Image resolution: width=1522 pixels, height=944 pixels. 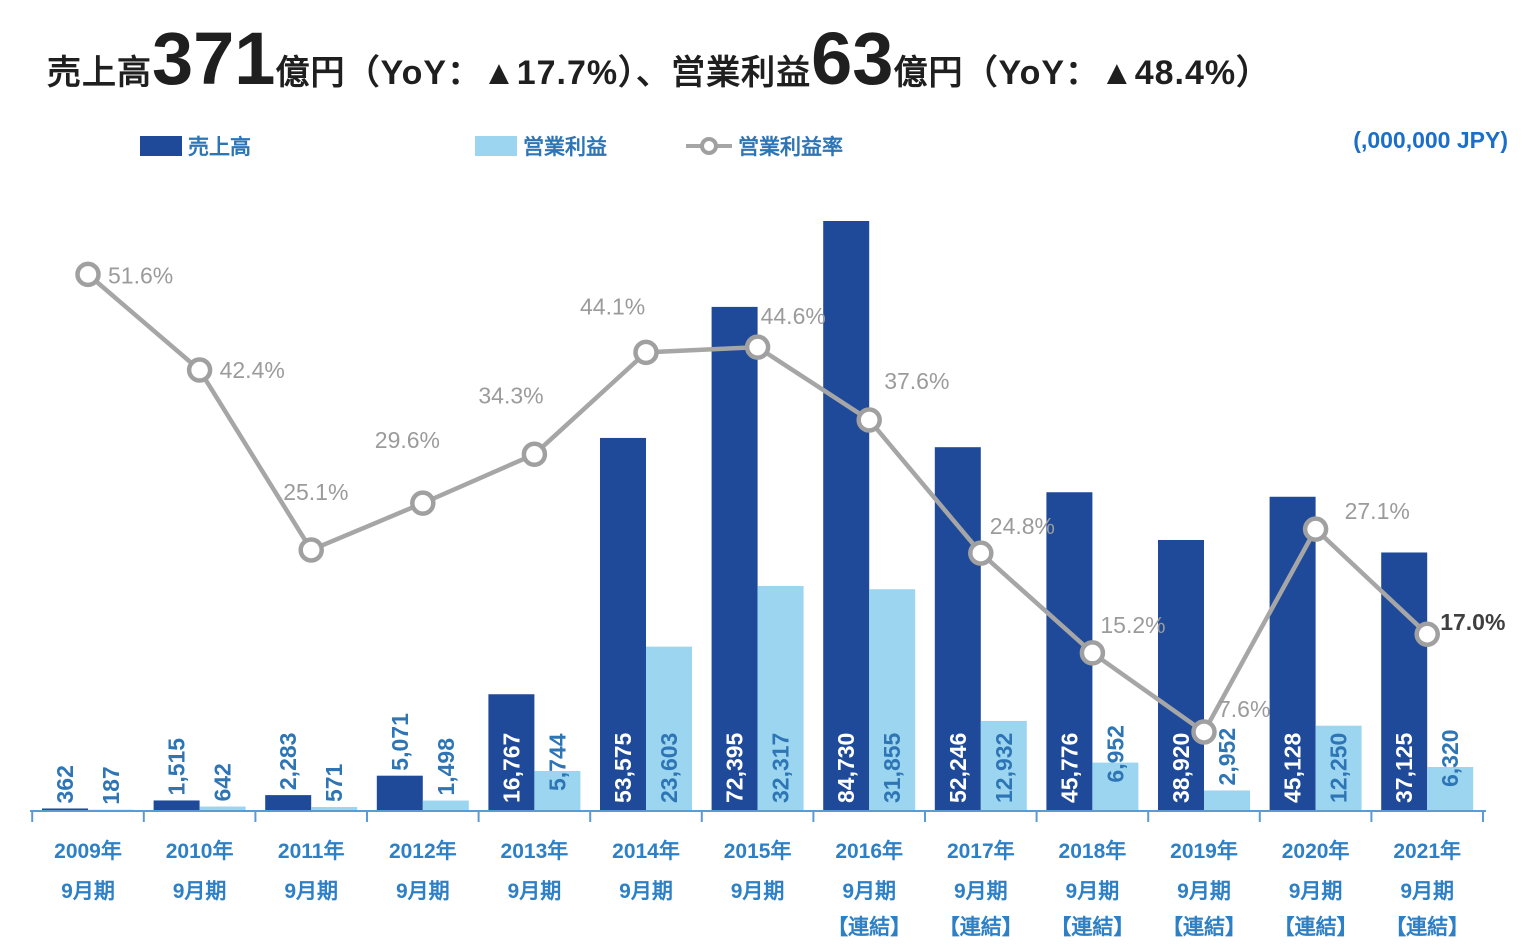 I want to click on x-label-period-3: 9月期, so click(x=423, y=891).